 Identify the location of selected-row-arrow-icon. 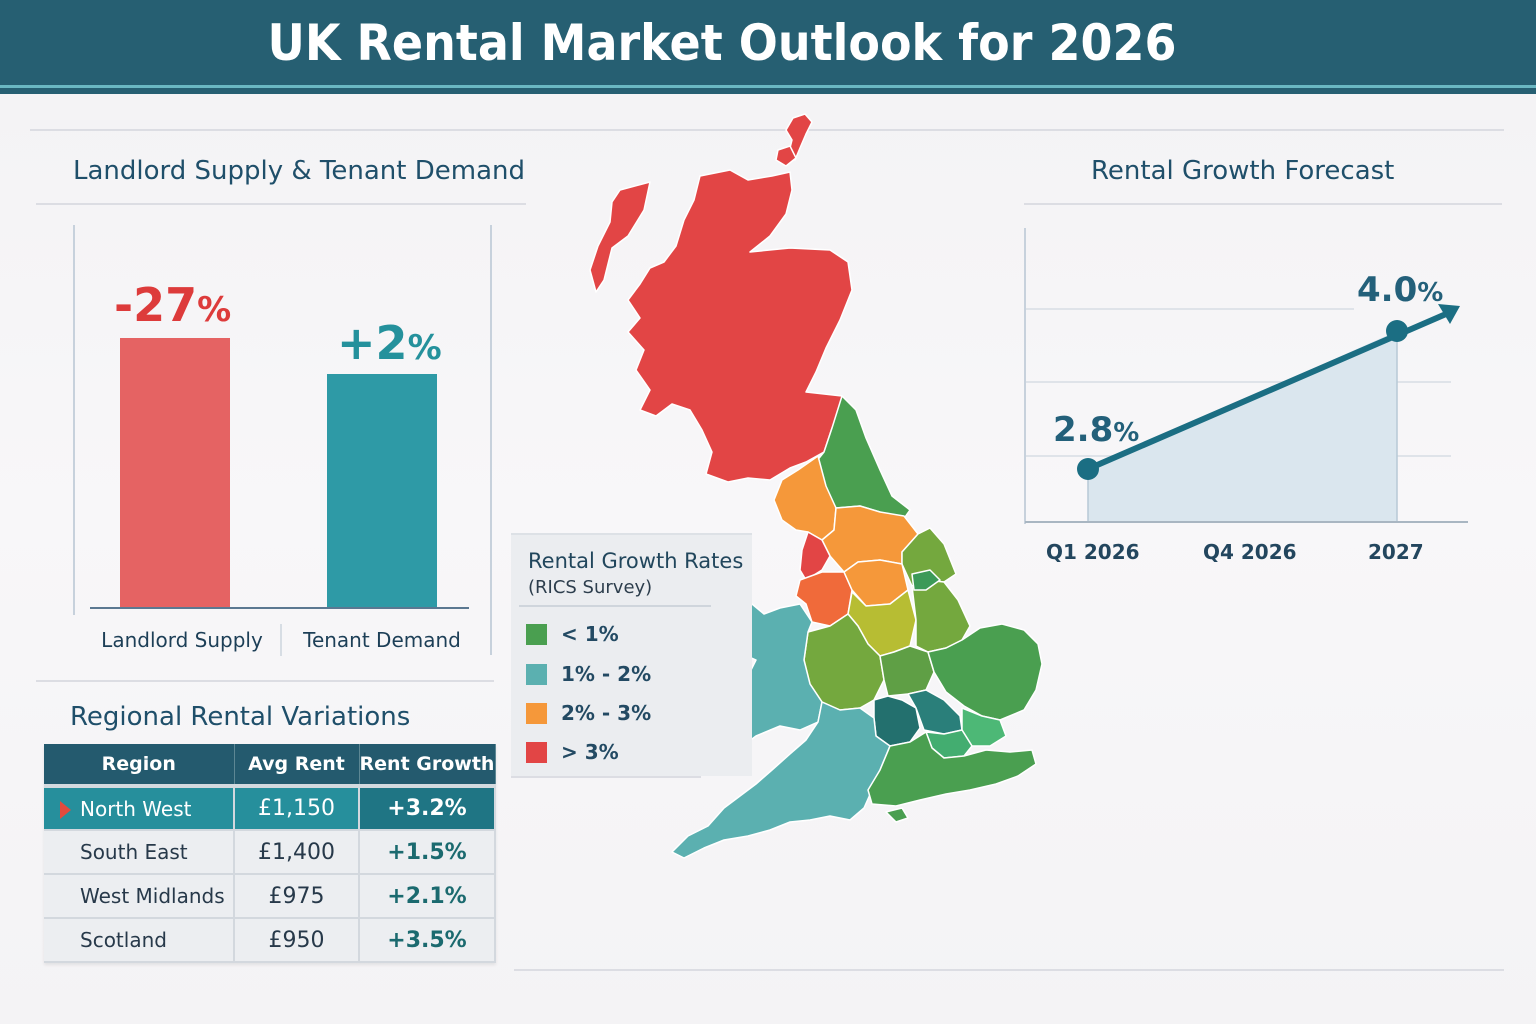
(65, 810).